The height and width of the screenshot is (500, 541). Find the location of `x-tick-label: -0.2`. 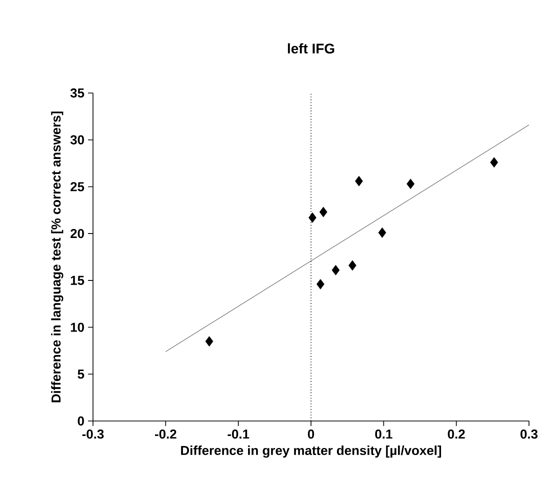

x-tick-label: -0.2 is located at coordinates (165, 434).